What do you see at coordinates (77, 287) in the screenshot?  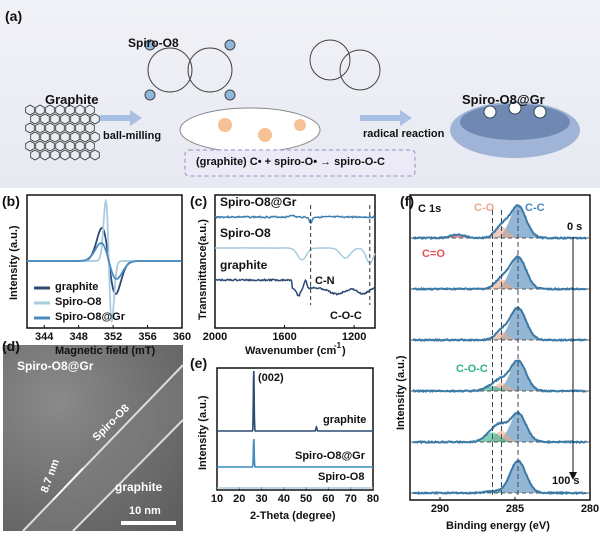 I see `legend-label: graphite` at bounding box center [77, 287].